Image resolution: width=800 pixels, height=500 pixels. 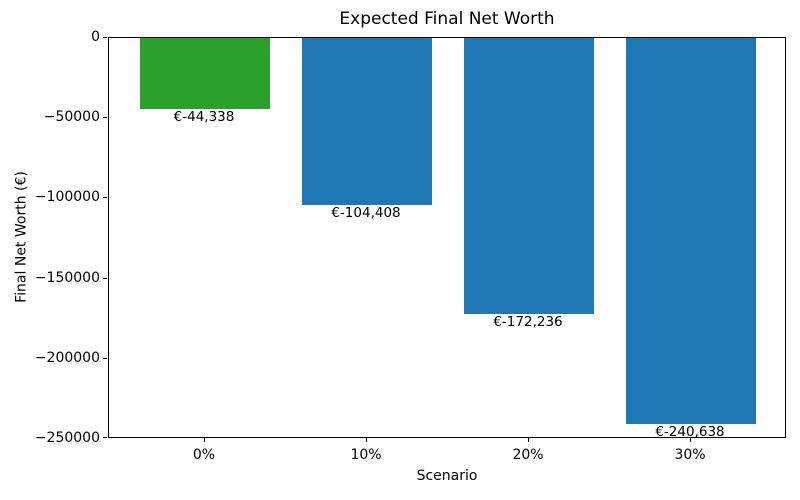 I want to click on bar-value-label: €-44,338, so click(x=204, y=117).